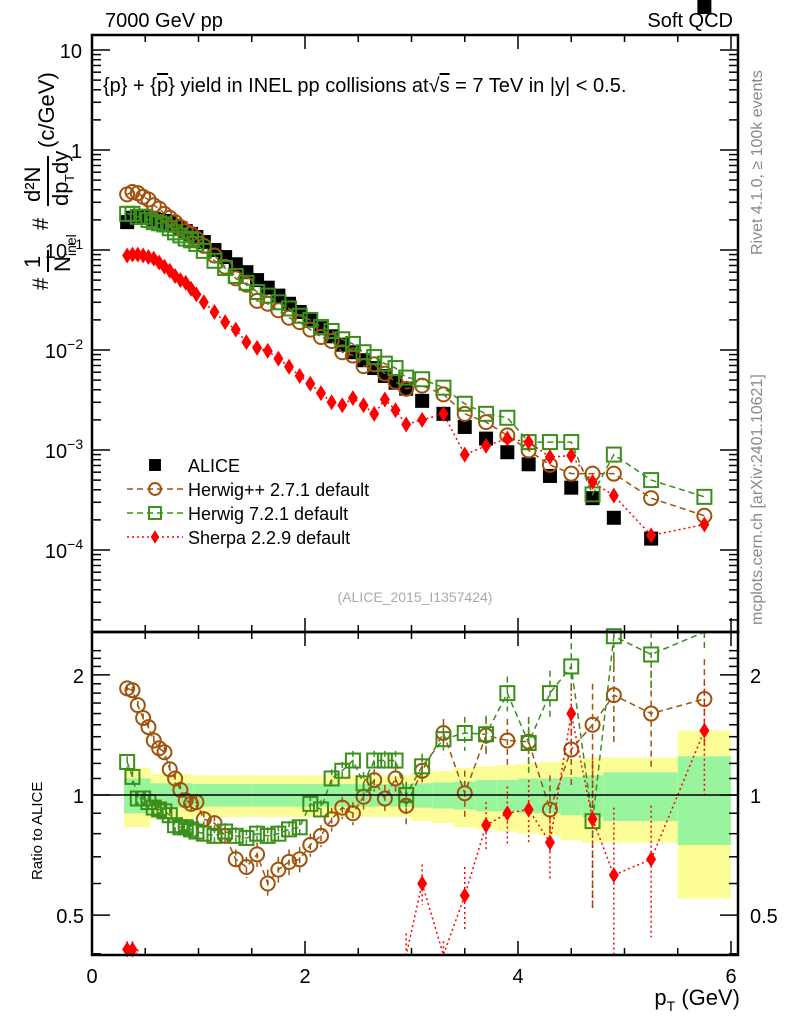  I want to click on svg-text: (c/GeV), so click(46, 110).